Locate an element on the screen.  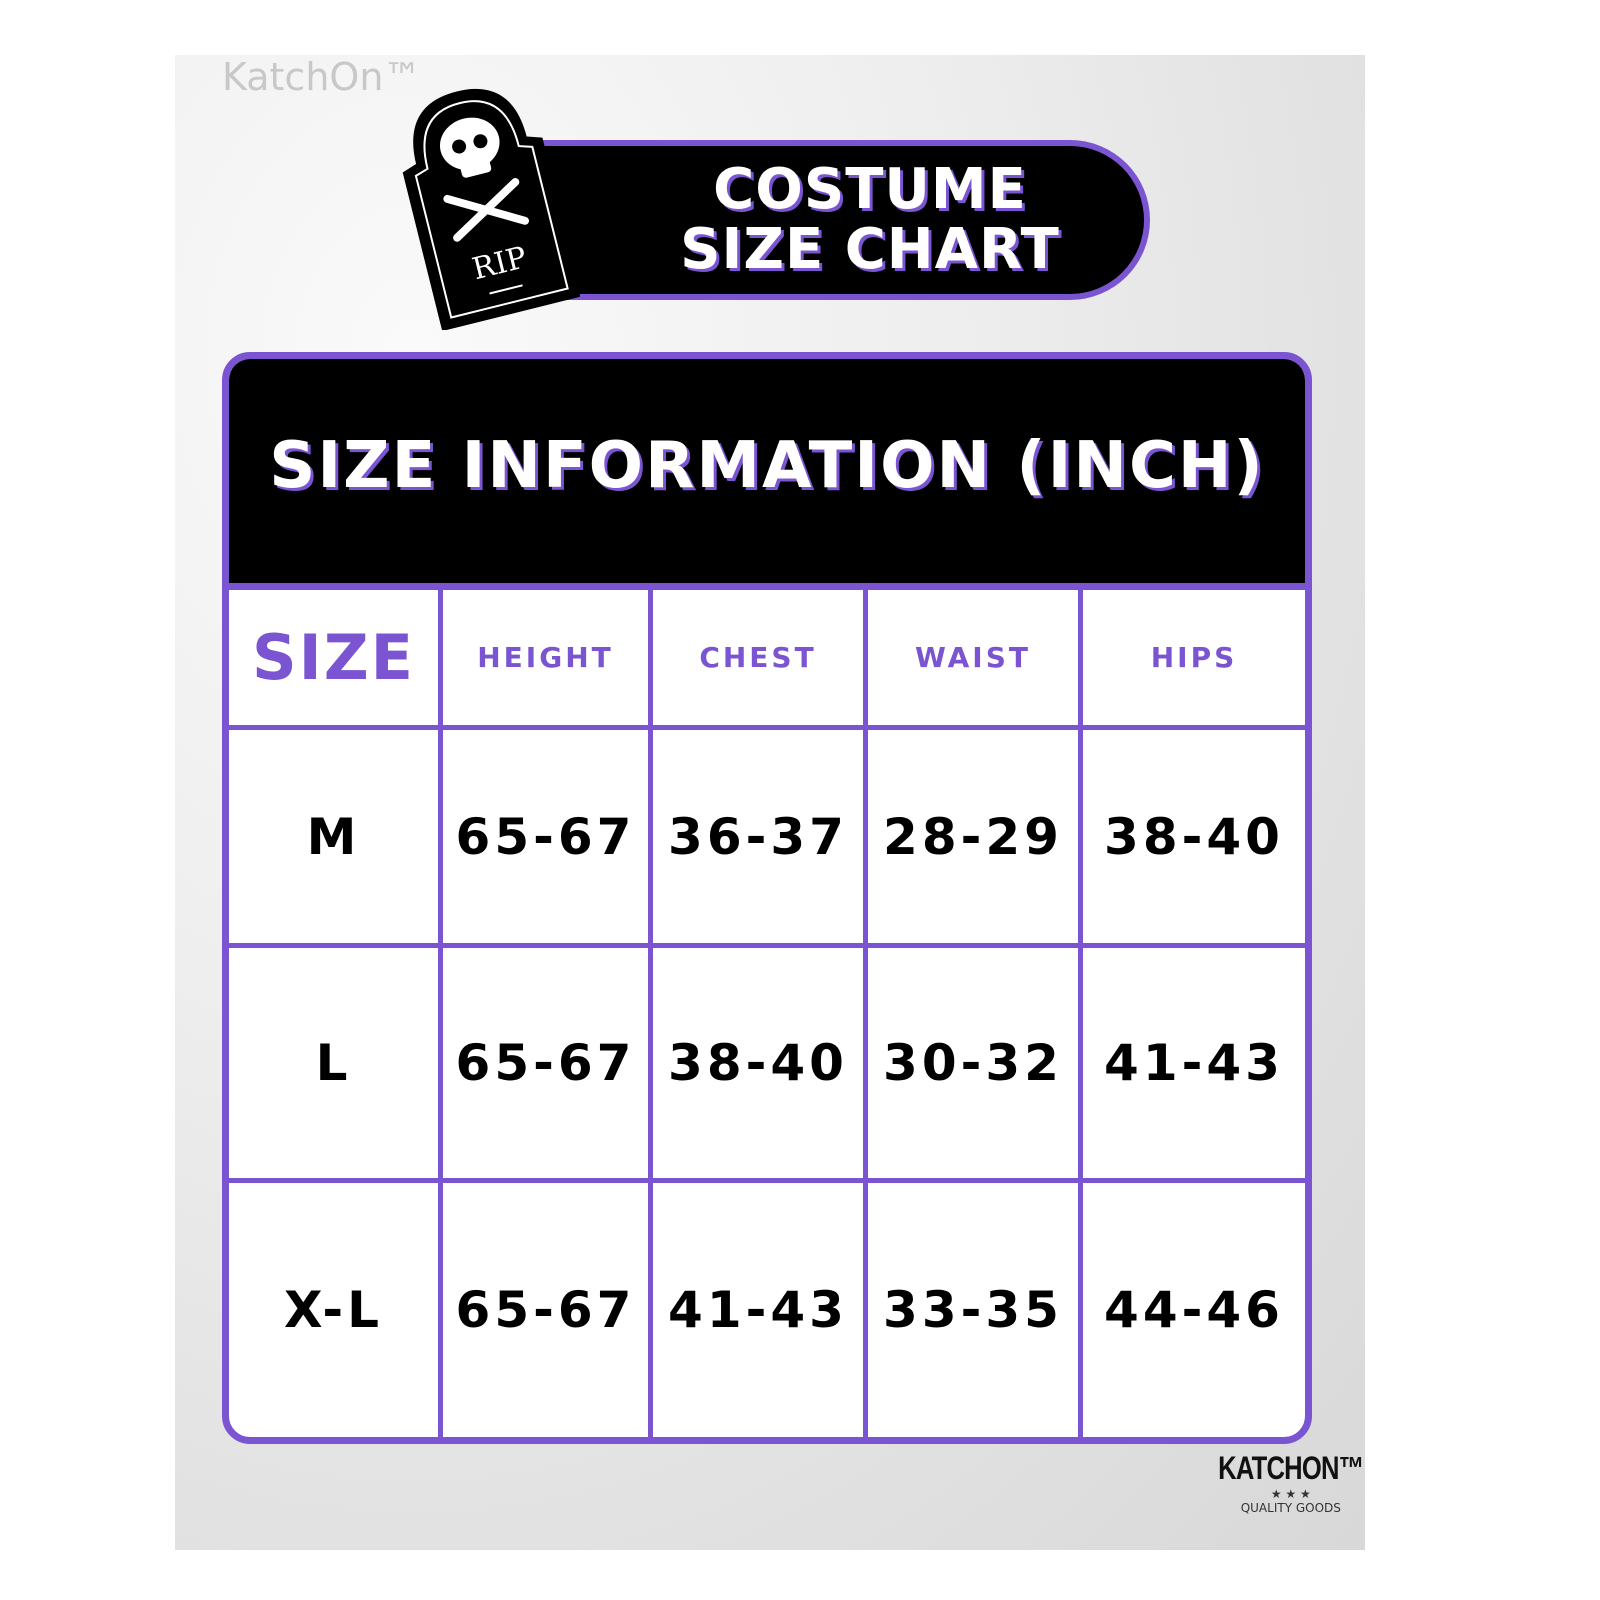
row-m-hips: 38-40 is located at coordinates (1194, 839).